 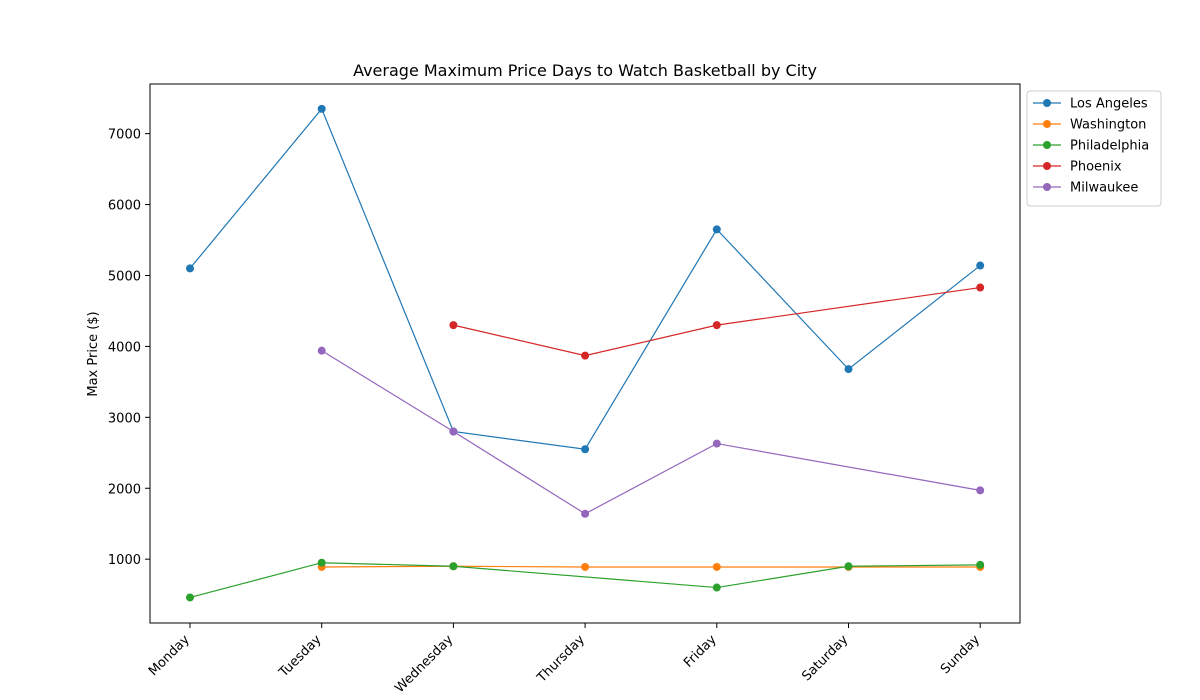 What do you see at coordinates (1047, 166) in the screenshot?
I see `legend-marker-phoenix` at bounding box center [1047, 166].